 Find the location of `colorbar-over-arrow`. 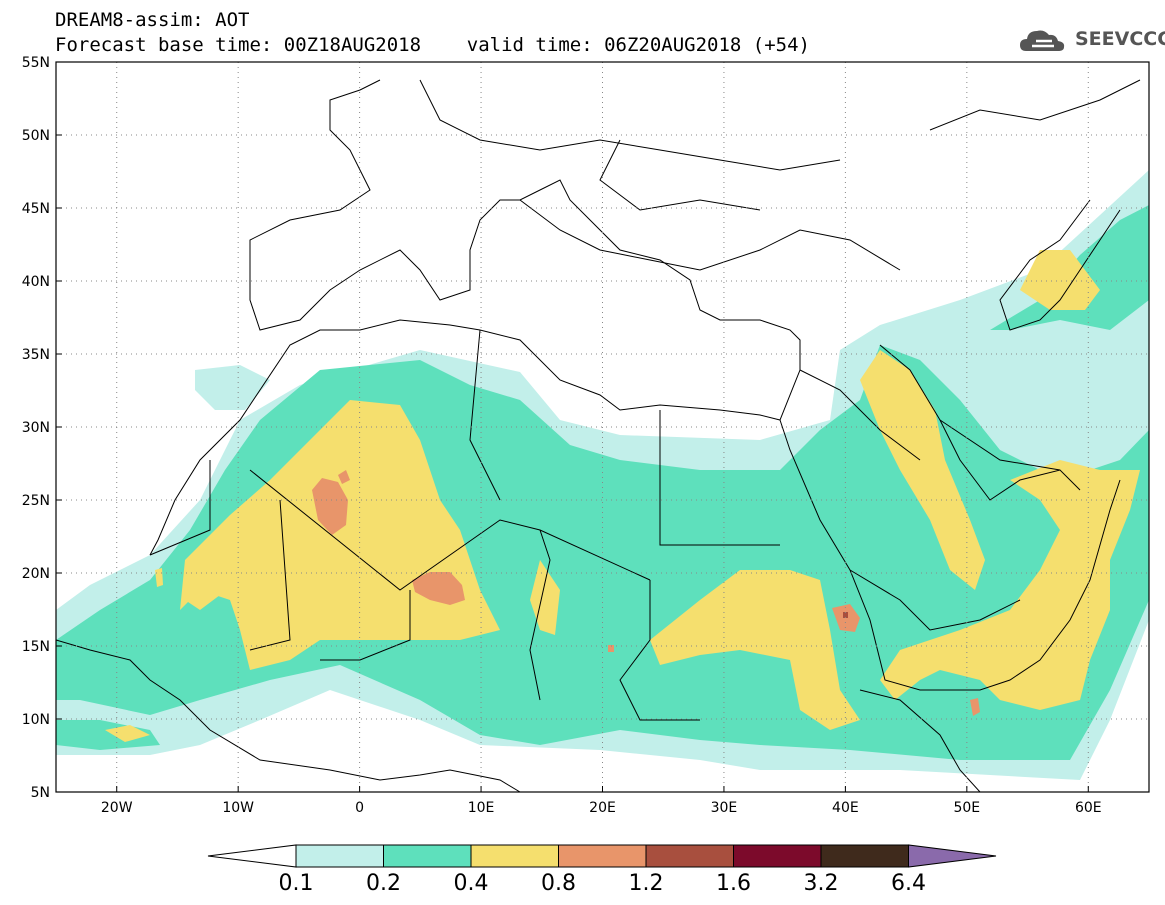

colorbar-over-arrow is located at coordinates (952, 856).